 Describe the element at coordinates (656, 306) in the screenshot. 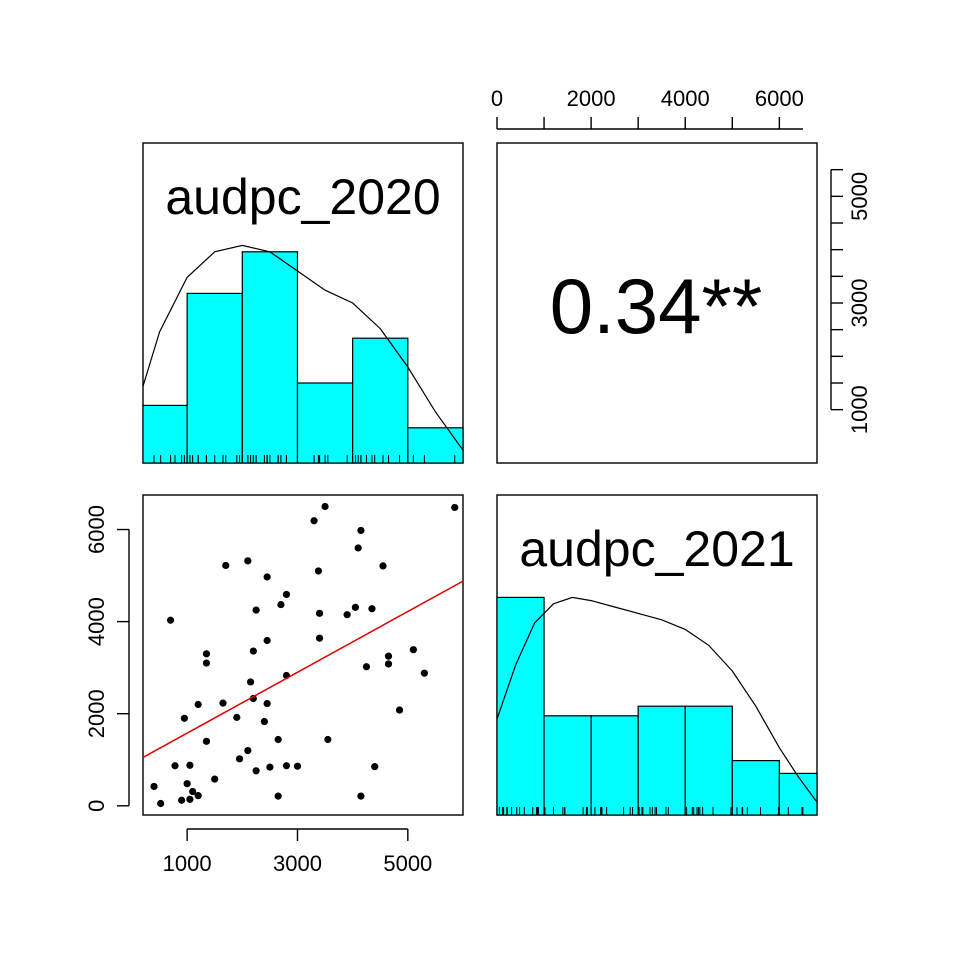

I see `correlation-value: 0.34**` at that location.